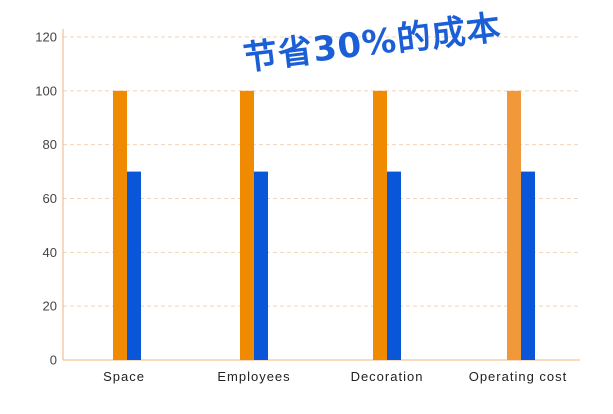  Describe the element at coordinates (50, 252) in the screenshot. I see `y-tick-label: 40` at that location.